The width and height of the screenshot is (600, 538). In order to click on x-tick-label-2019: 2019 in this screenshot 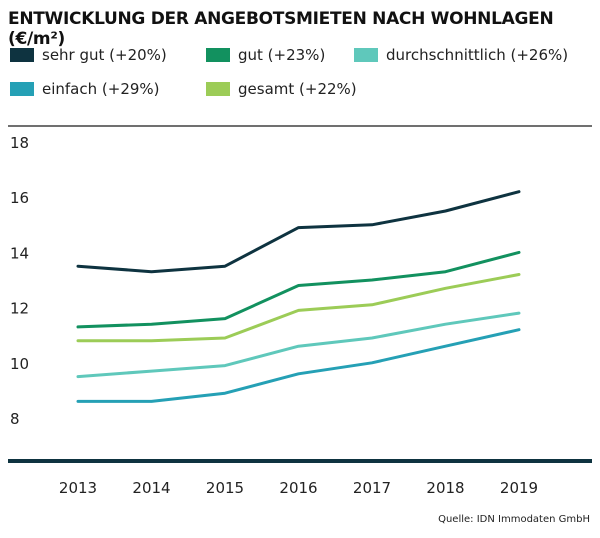, I will do `click(519, 488)`.